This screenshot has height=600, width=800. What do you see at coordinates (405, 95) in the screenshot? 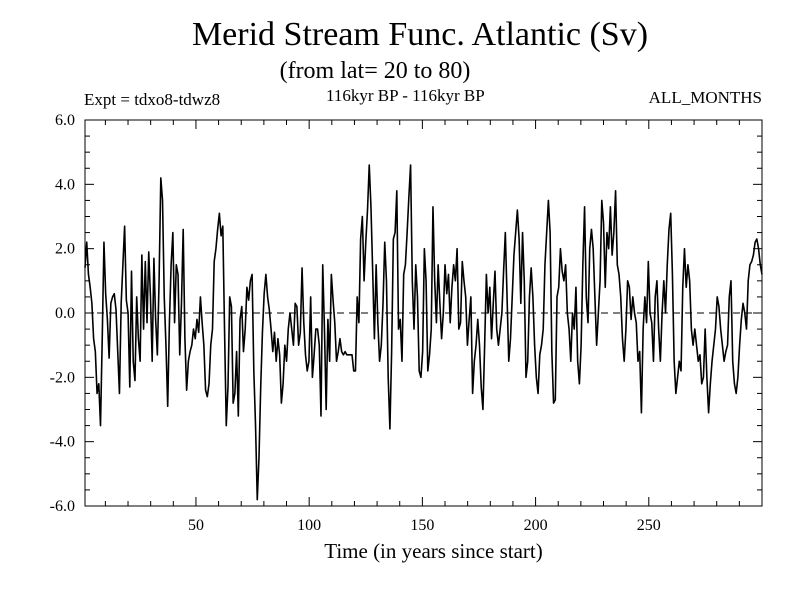
I see `period-label: 116kyr BP - 116kyr BP` at bounding box center [405, 95].